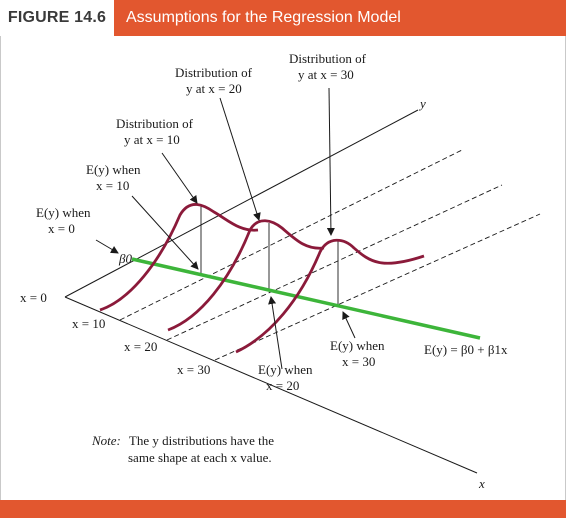 Image resolution: width=566 pixels, height=518 pixels. Describe the element at coordinates (358, 361) in the screenshot. I see `ey-x30-line2: x = 30` at that location.